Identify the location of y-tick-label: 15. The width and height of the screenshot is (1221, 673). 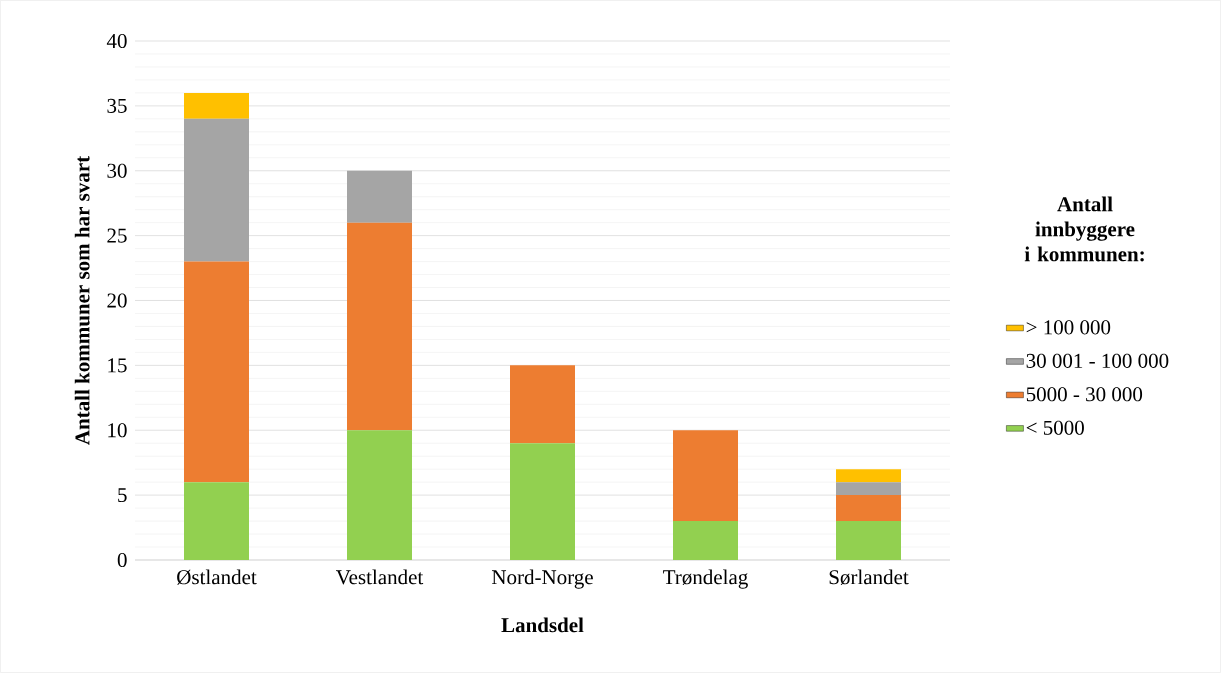
(117, 365).